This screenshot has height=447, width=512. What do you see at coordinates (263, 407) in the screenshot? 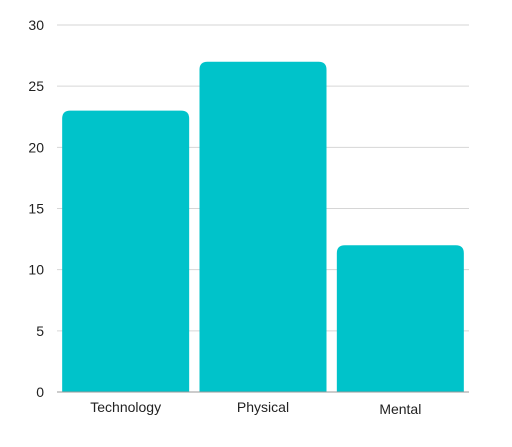
I see `x-category-label: Physical` at bounding box center [263, 407].